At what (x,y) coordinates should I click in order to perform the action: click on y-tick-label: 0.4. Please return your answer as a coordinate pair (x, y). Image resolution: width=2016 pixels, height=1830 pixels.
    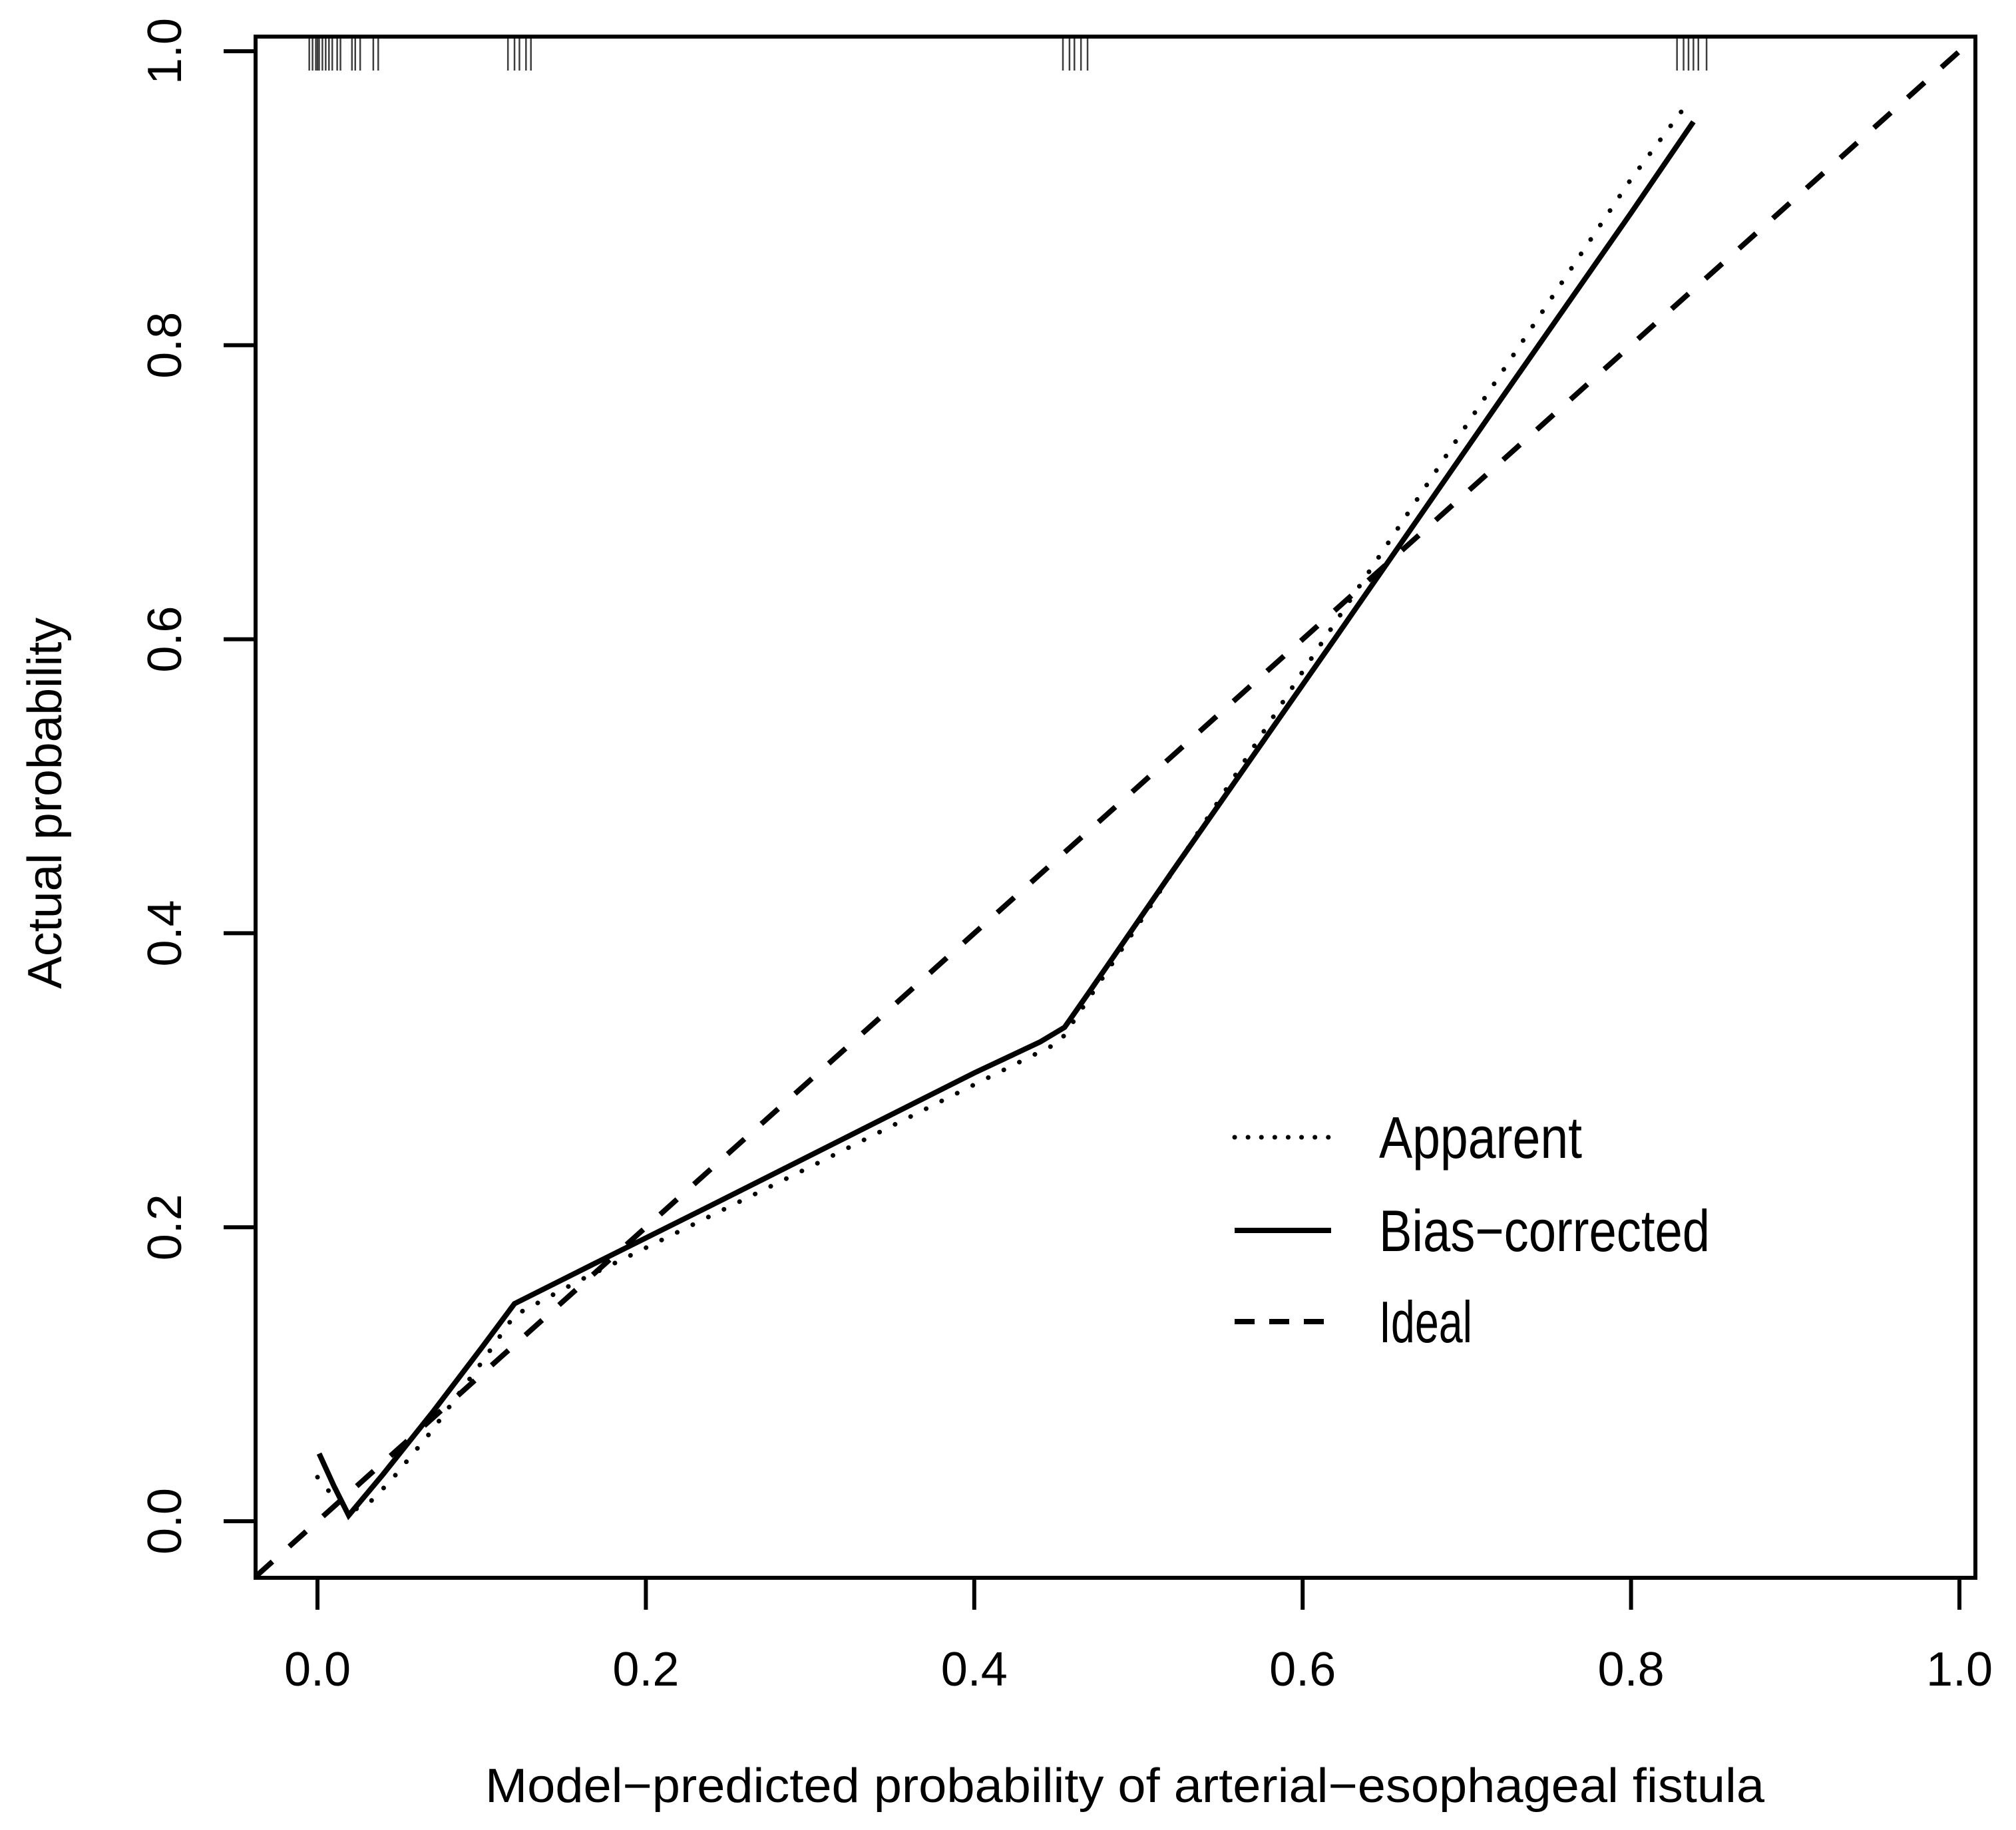
    Looking at the image, I should click on (165, 933).